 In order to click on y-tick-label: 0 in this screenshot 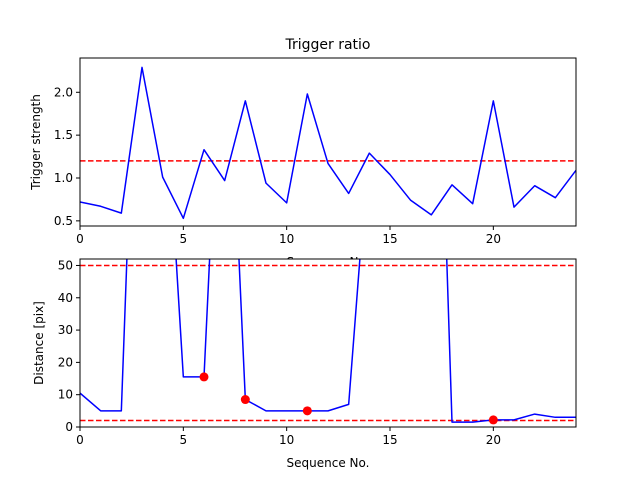, I will do `click(69, 427)`.